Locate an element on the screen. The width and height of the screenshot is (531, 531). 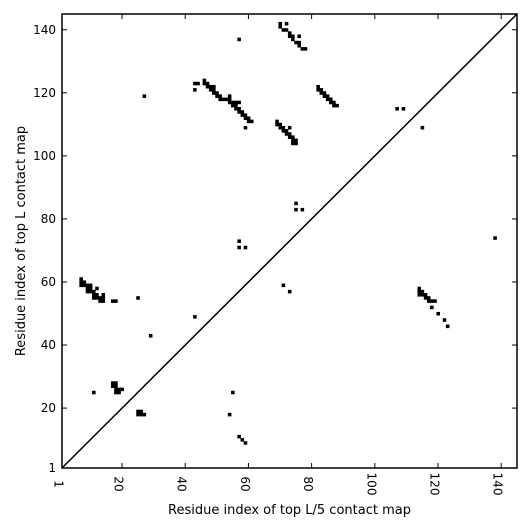
x-tick-label: 40 is located at coordinates (182, 483).